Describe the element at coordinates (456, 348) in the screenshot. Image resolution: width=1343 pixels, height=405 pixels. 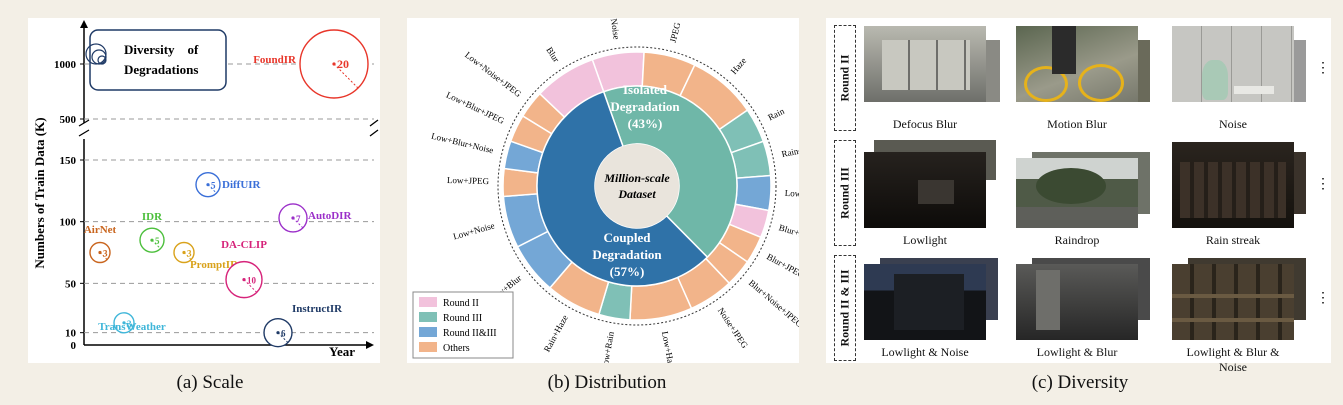
I see `legend-label: Others` at that location.